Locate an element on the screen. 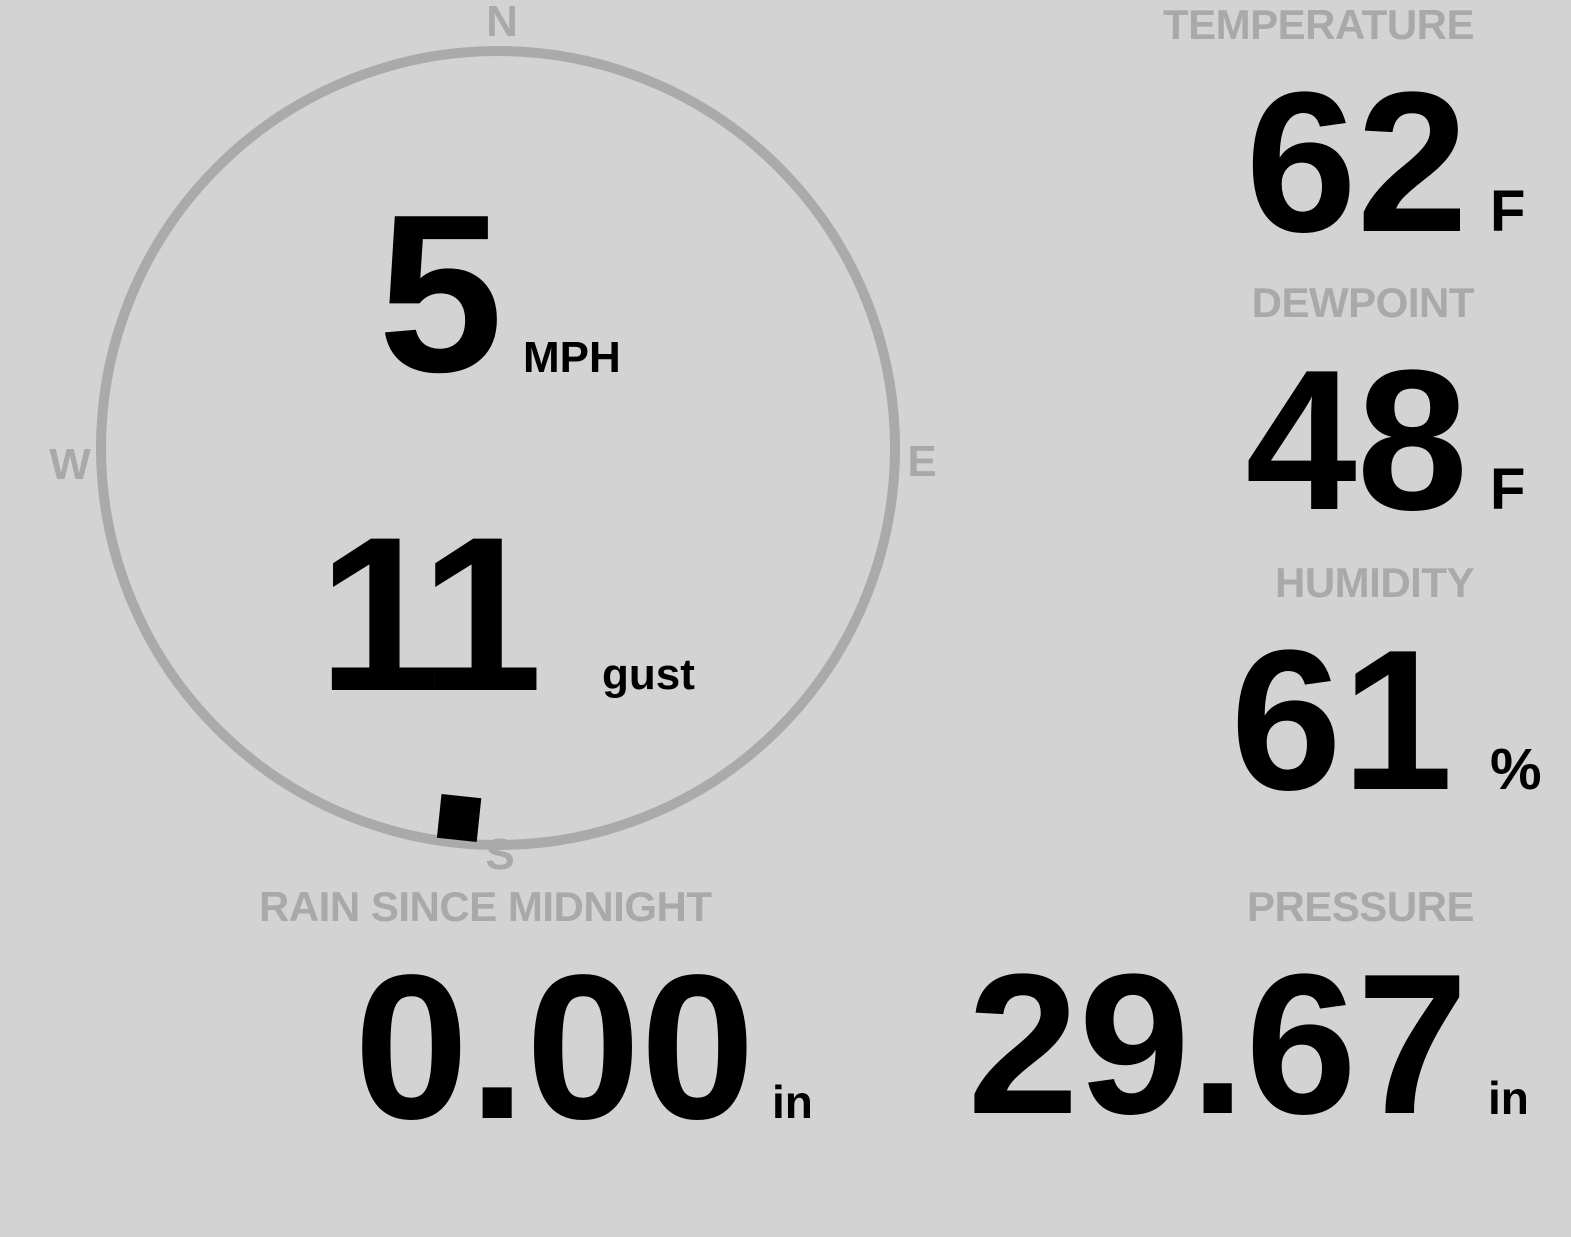 This screenshot has width=1571, height=1237. compass-east-label: E is located at coordinates (922, 461).